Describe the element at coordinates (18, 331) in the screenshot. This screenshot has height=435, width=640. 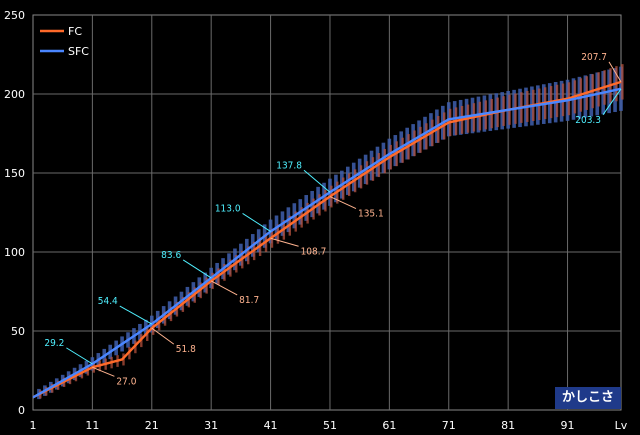
I see `y-tick-label: 50` at that location.